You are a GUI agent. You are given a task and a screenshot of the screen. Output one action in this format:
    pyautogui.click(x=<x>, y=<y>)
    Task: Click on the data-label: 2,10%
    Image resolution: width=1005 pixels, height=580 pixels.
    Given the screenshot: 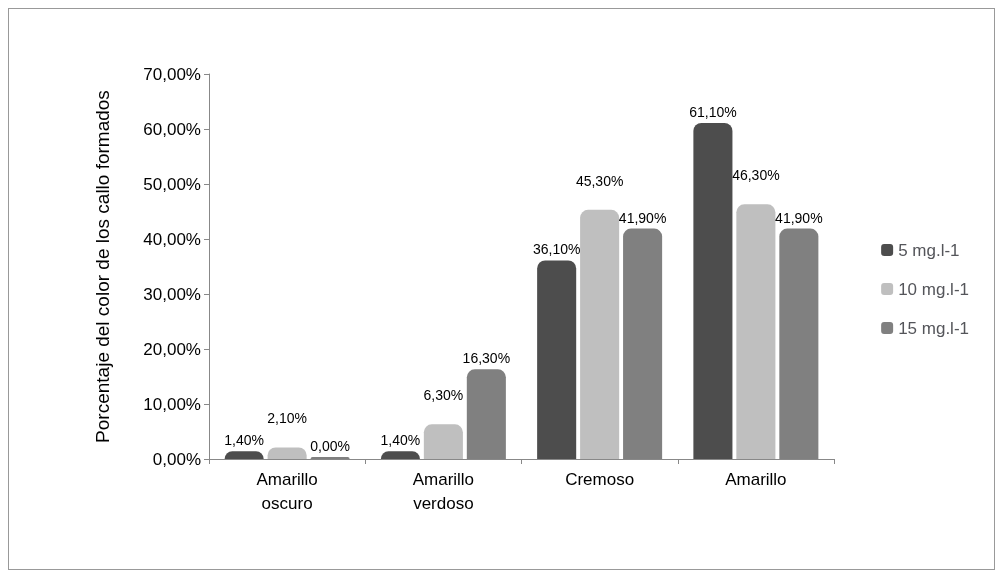 What is the action you would take?
    pyautogui.click(x=287, y=418)
    